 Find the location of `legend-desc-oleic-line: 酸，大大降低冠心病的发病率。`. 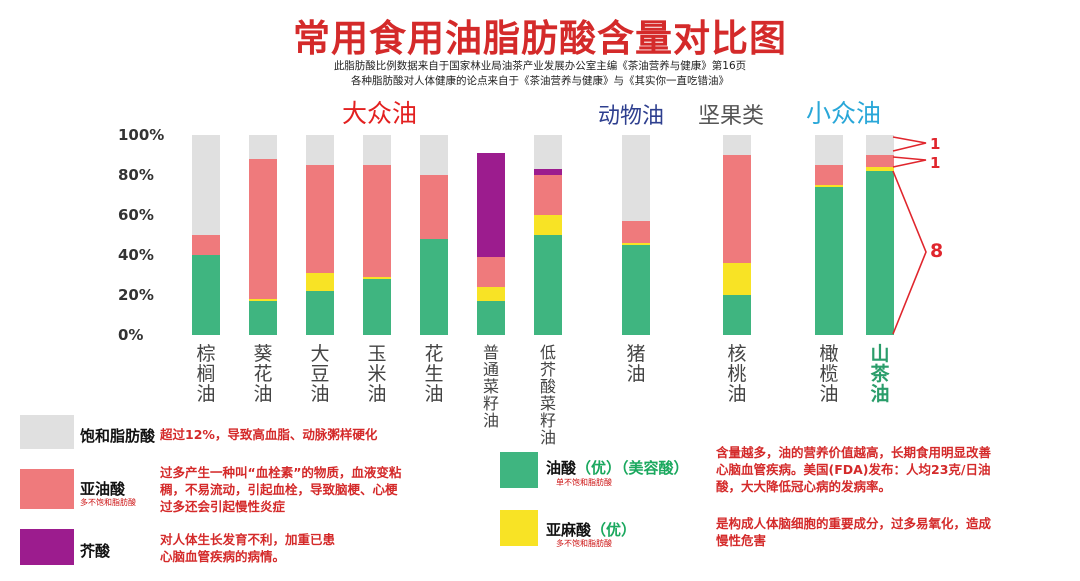

legend-desc-oleic-line: 酸，大大降低冠心病的发病率。 is located at coordinates (804, 486).